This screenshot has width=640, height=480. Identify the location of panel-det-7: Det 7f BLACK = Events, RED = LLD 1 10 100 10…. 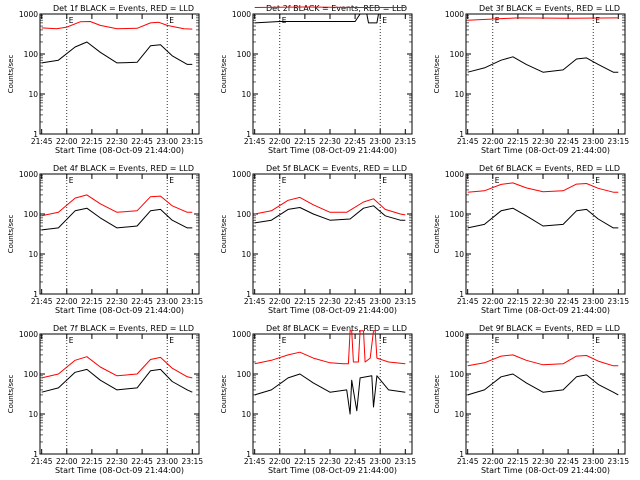
(105, 399).